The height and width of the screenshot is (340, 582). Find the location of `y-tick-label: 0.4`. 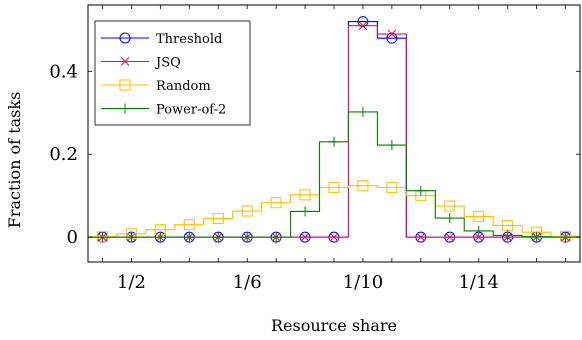

y-tick-label: 0.4 is located at coordinates (63, 71).